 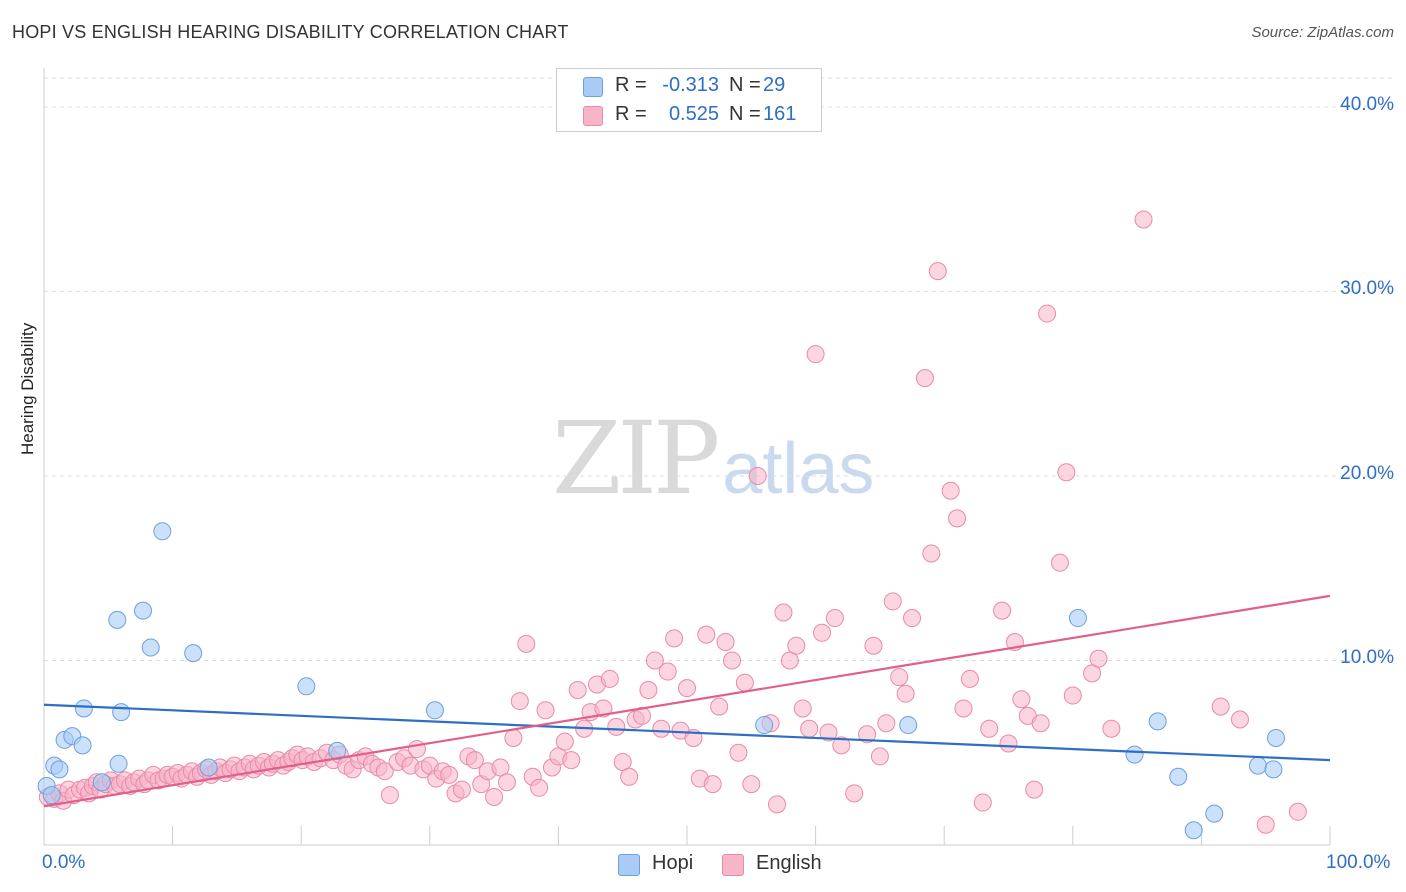 I want to click on stats-legend: R = -0.313 N = 29 R = 0.525 N = 161, so click(x=689, y=100).